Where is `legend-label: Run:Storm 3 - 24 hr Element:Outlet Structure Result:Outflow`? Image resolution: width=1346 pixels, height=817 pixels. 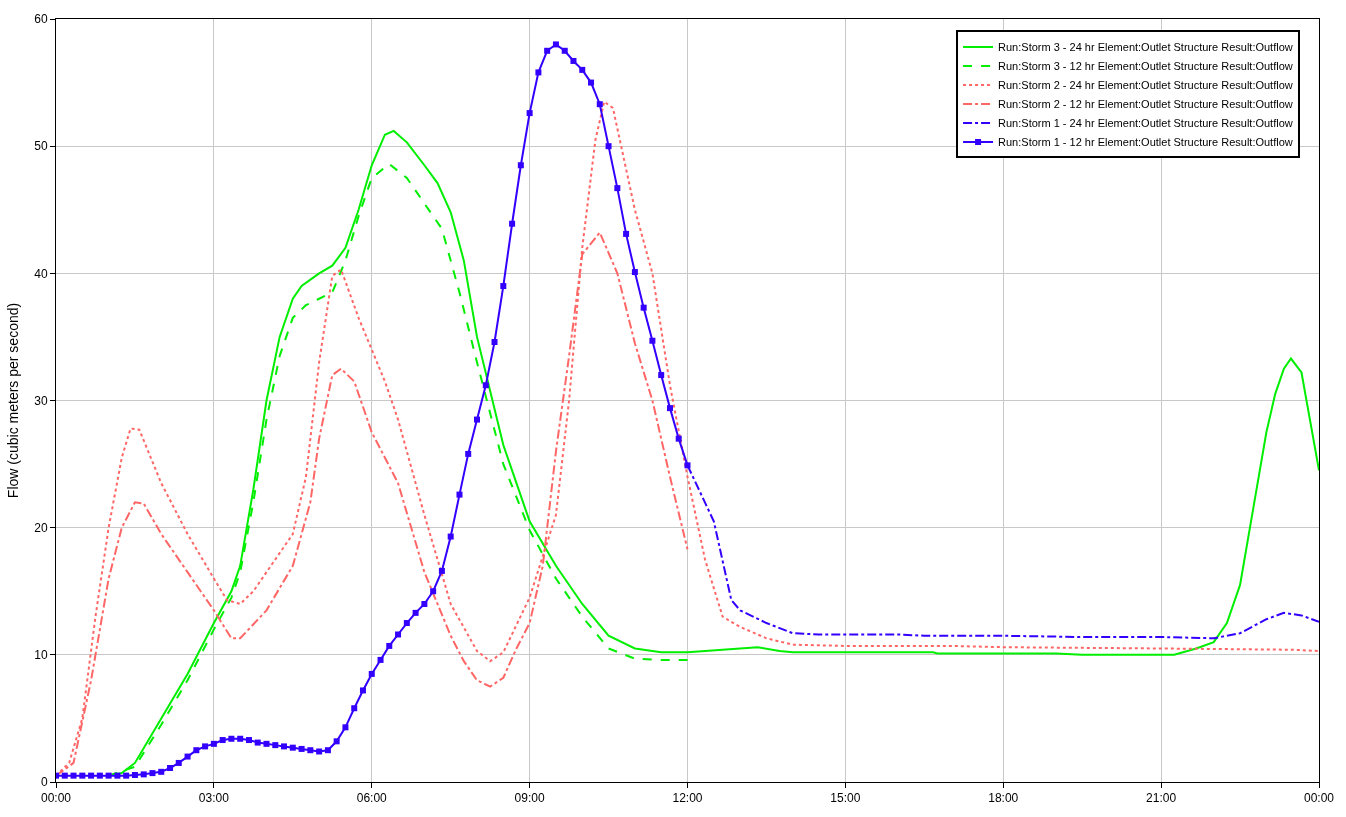
legend-label: Run:Storm 3 - 24 hr Element:Outlet Structure Result:Outflow is located at coordinates (1145, 47).